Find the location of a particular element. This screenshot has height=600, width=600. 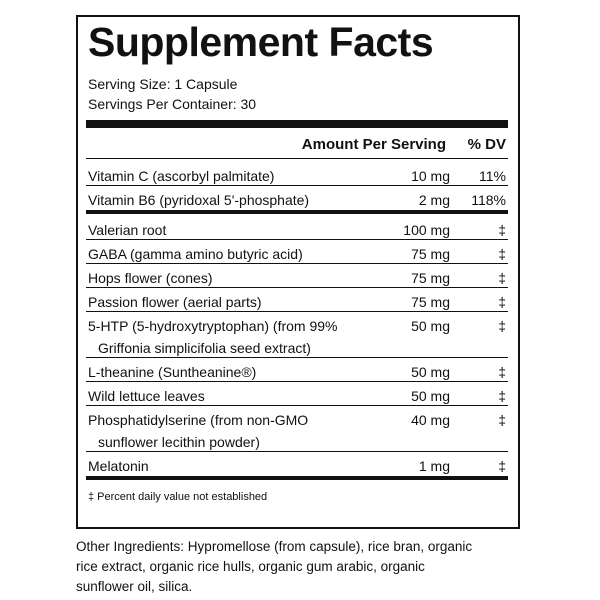

servings-per-container: Servings Per Container: 30 is located at coordinates (172, 104).